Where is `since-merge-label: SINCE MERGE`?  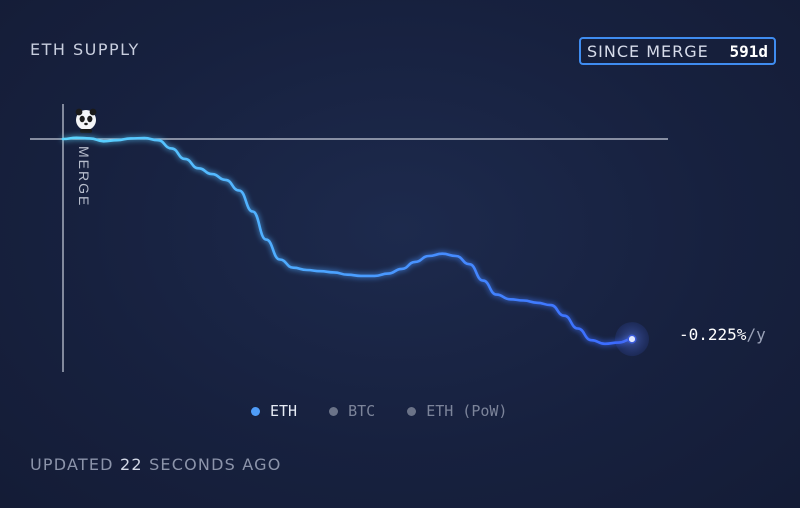 since-merge-label: SINCE MERGE is located at coordinates (648, 51).